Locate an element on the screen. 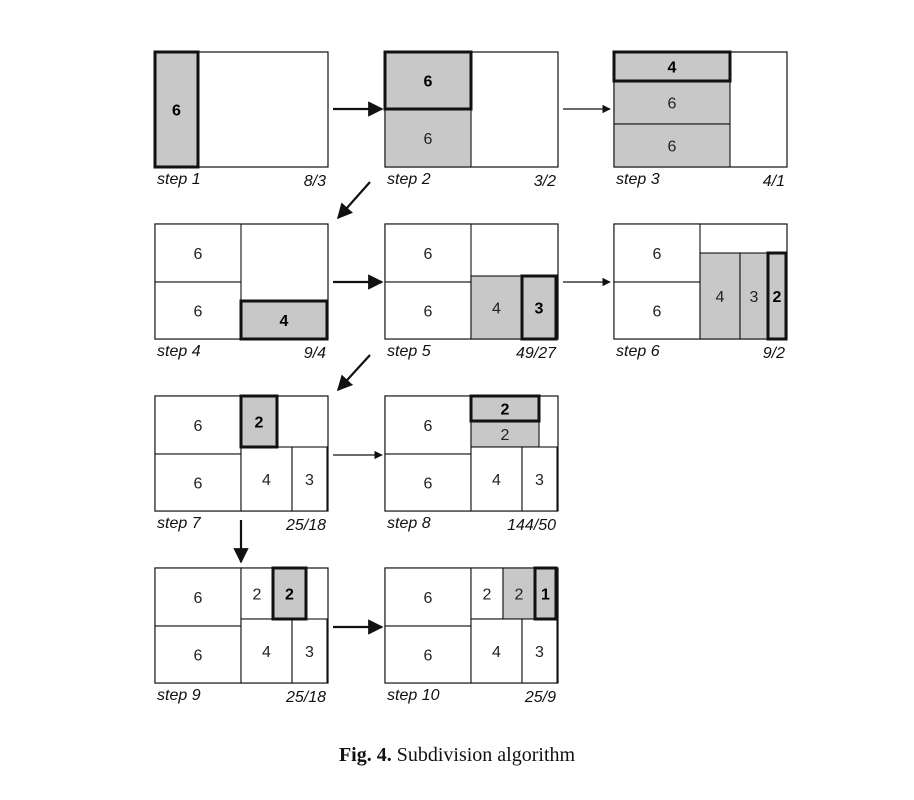 Image resolution: width=914 pixels, height=800 pixels. step-label: step 10 is located at coordinates (413, 695).